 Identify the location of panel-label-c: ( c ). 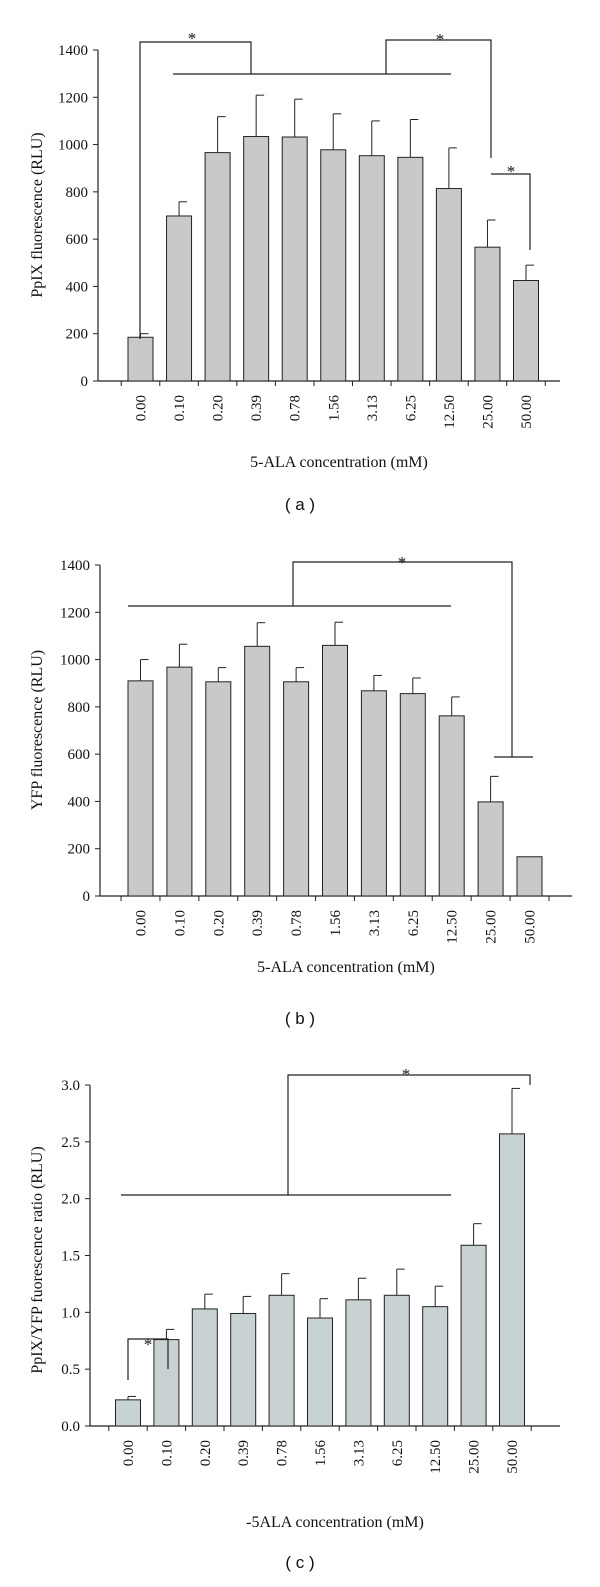
(300, 1562).